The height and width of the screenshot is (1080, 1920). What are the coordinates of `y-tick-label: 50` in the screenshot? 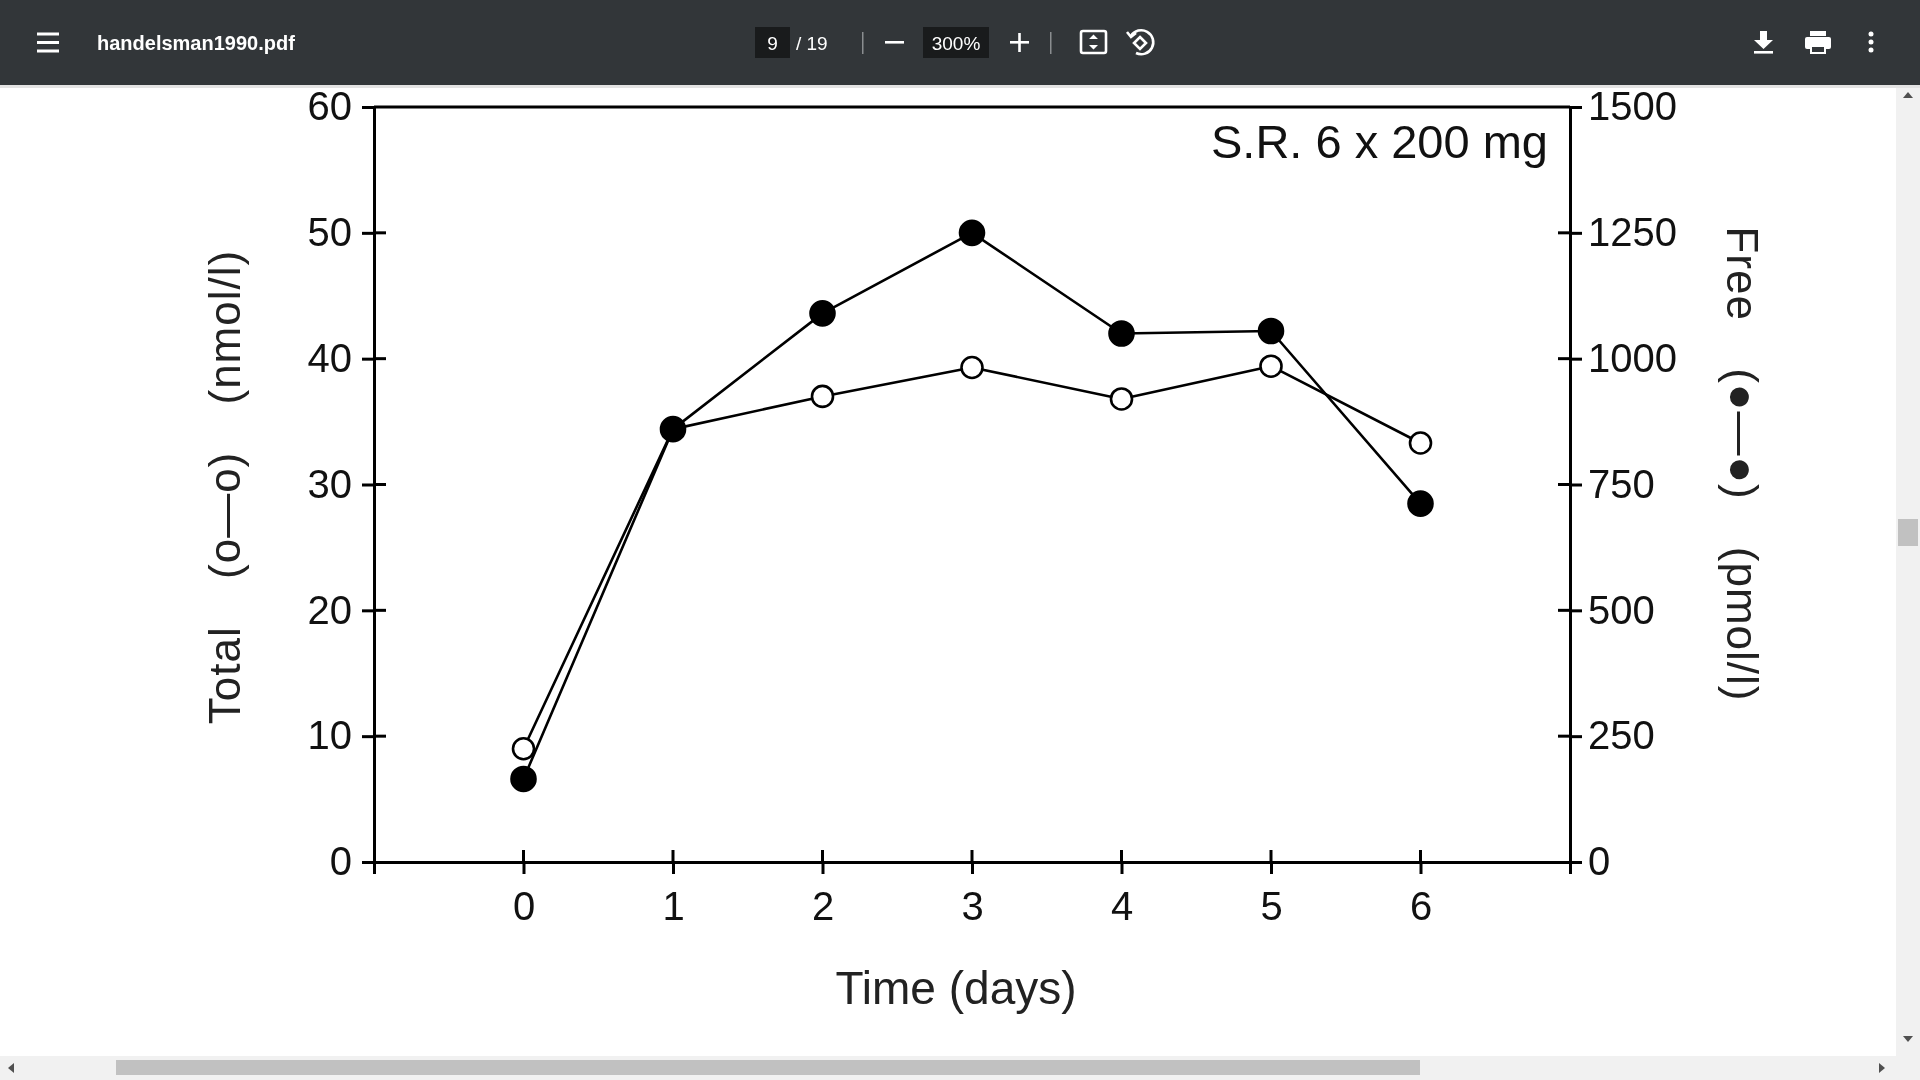 It's located at (329, 232).